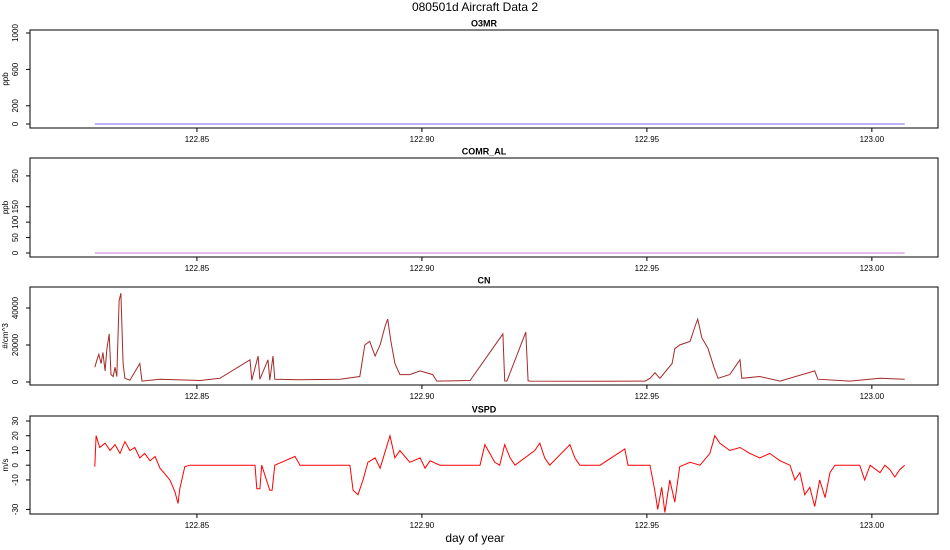  What do you see at coordinates (484, 151) in the screenshot?
I see `panel-title: COMR_AL` at bounding box center [484, 151].